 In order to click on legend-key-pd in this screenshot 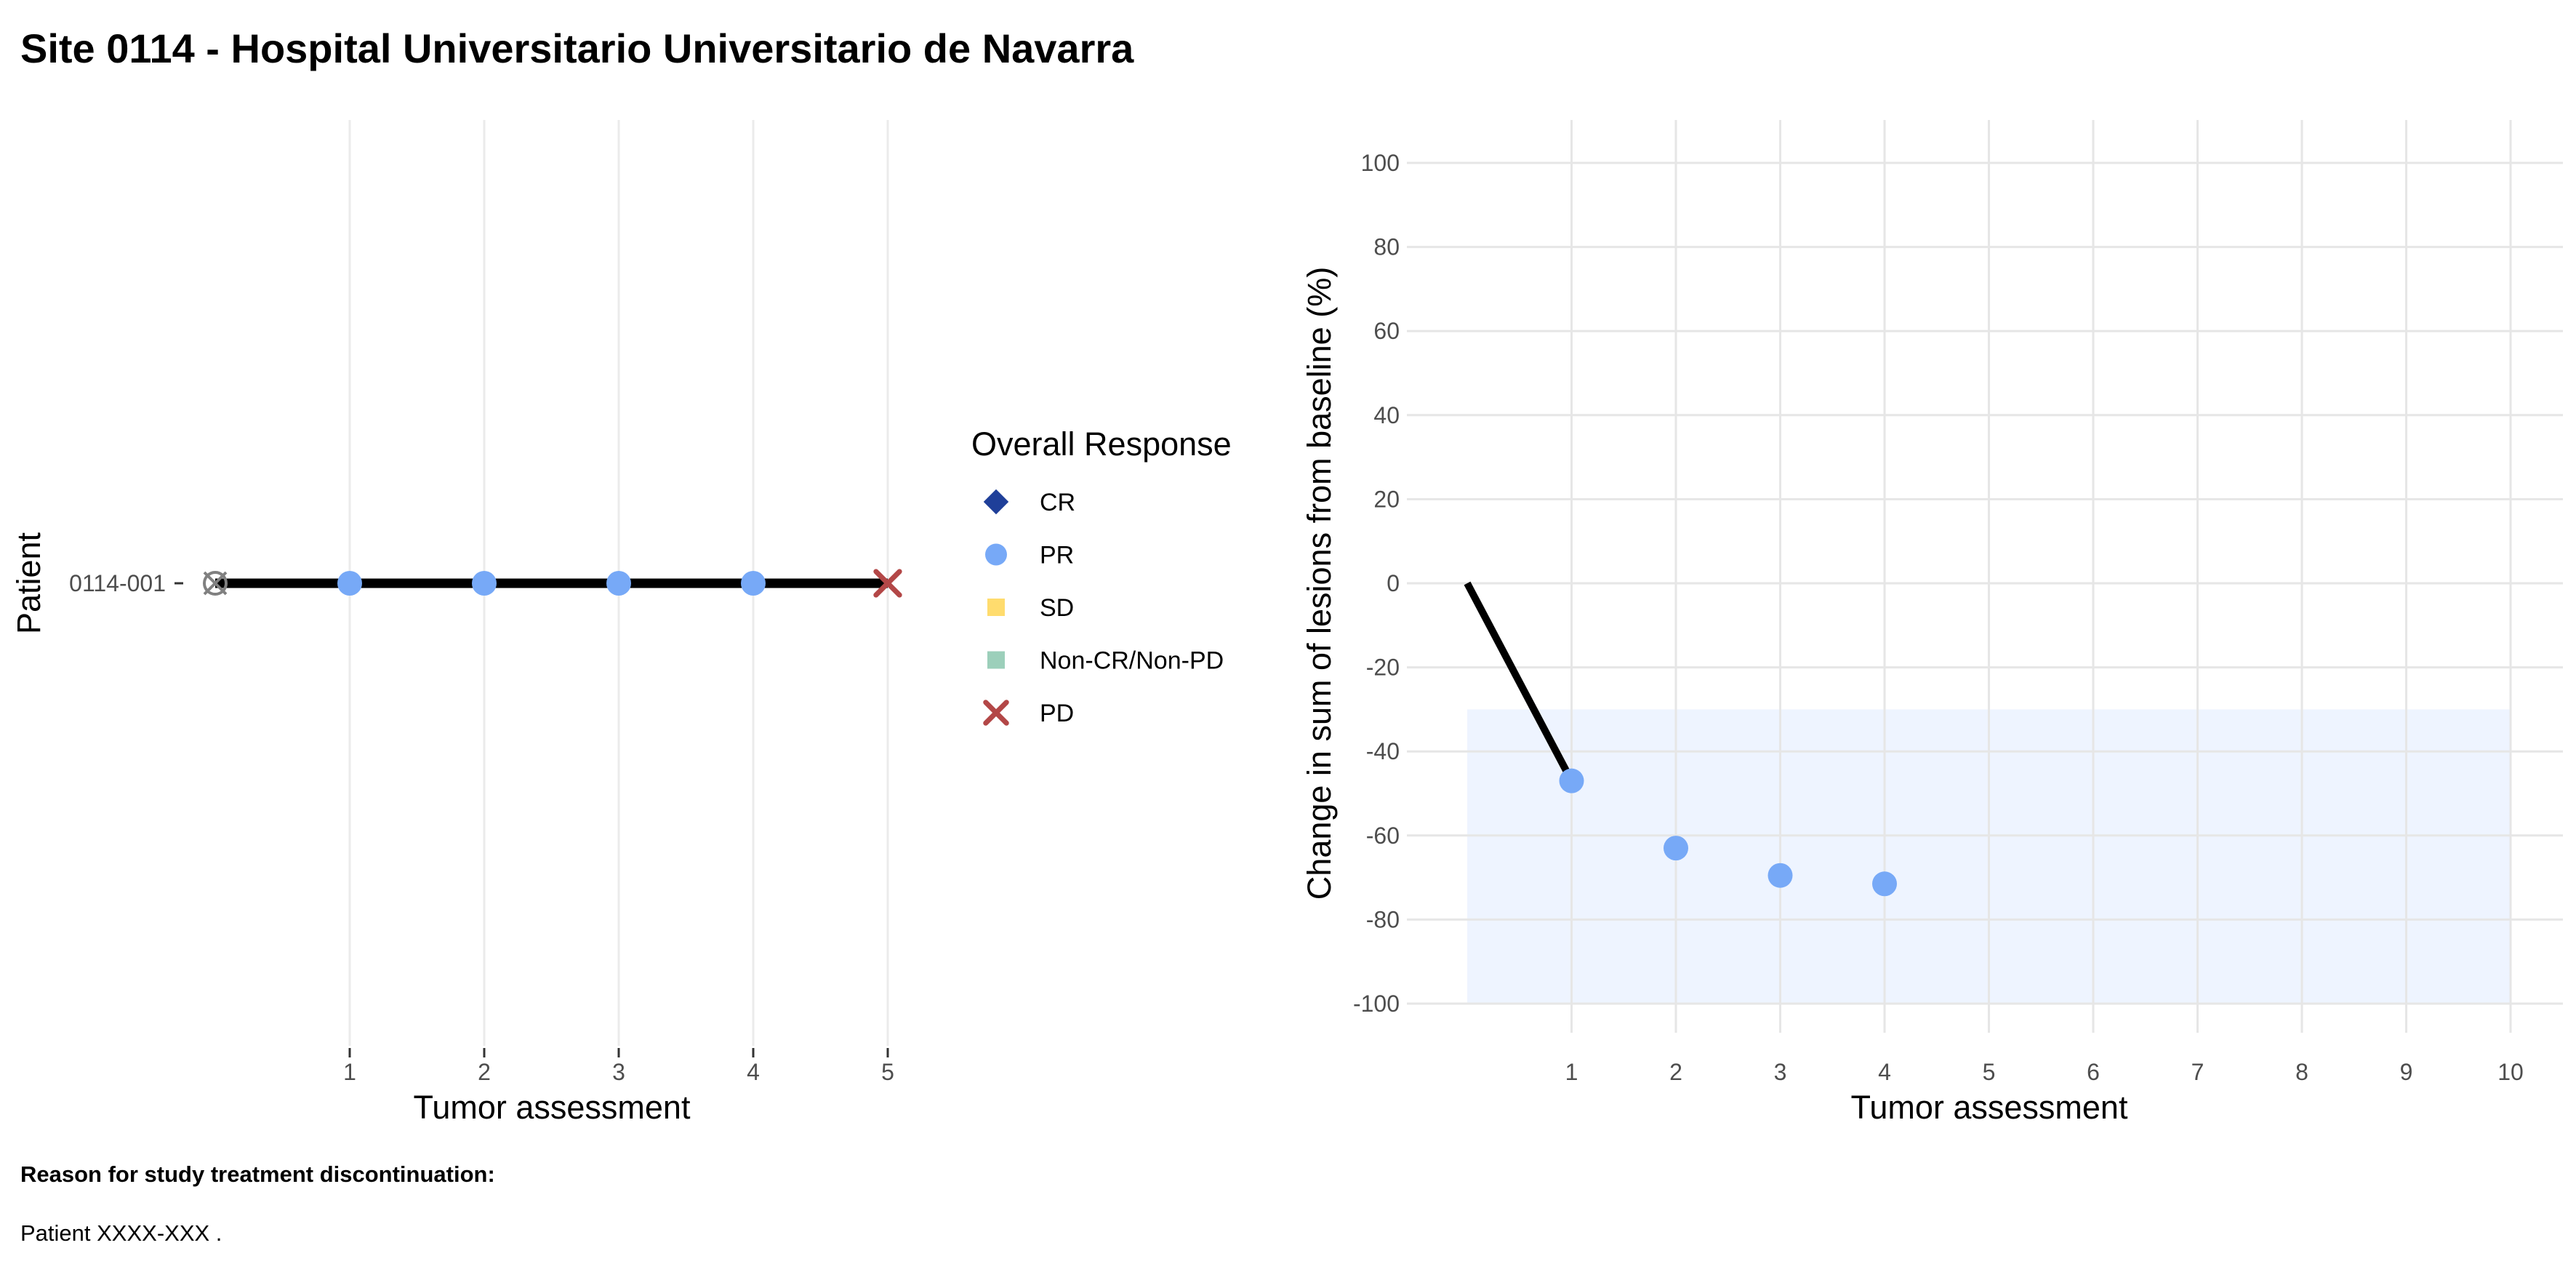, I will do `click(996, 713)`.